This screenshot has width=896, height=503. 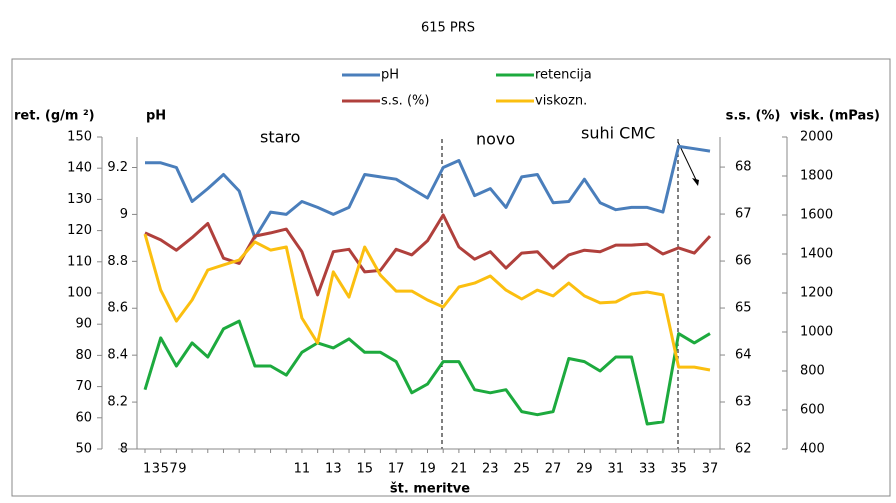 I want to click on x-tick-label: 21, so click(x=459, y=469).